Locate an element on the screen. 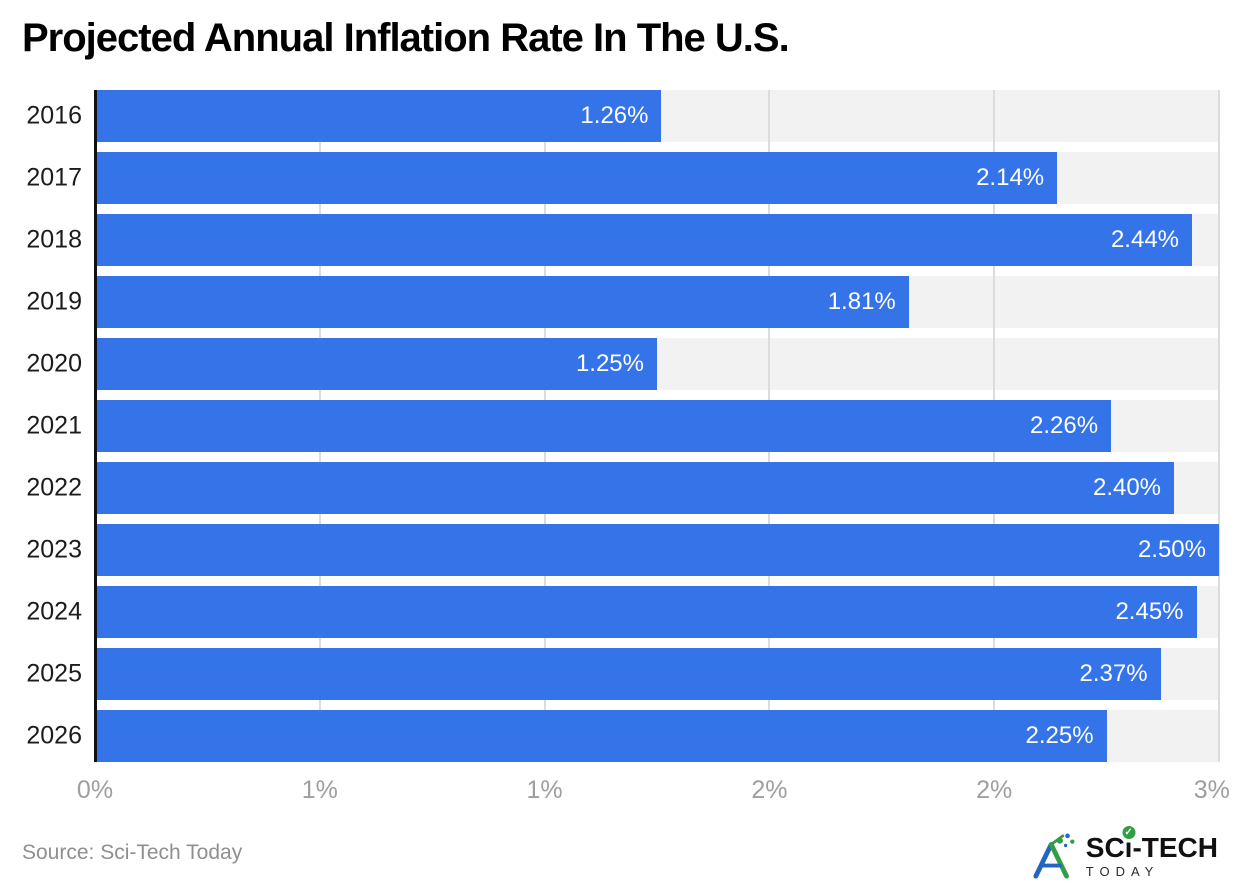  y-axis-label: 2024 is located at coordinates (54, 611).